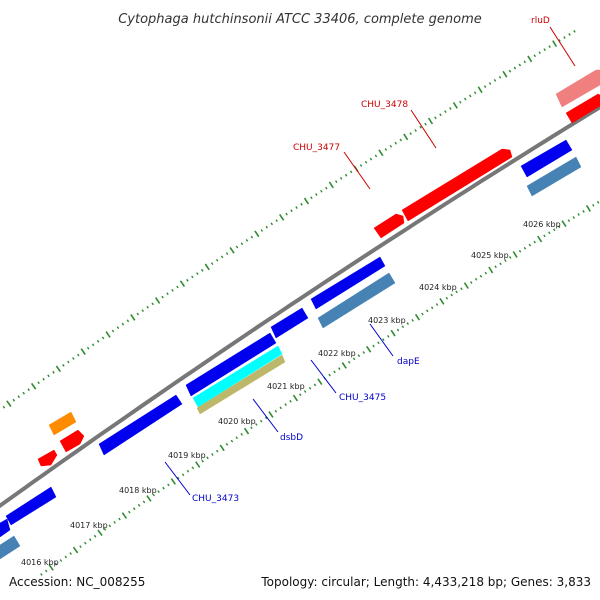 Image resolution: width=600 pixels, height=600 pixels. Describe the element at coordinates (362, 398) in the screenshot. I see `gene-label-chu3475: CHU_3475` at that location.